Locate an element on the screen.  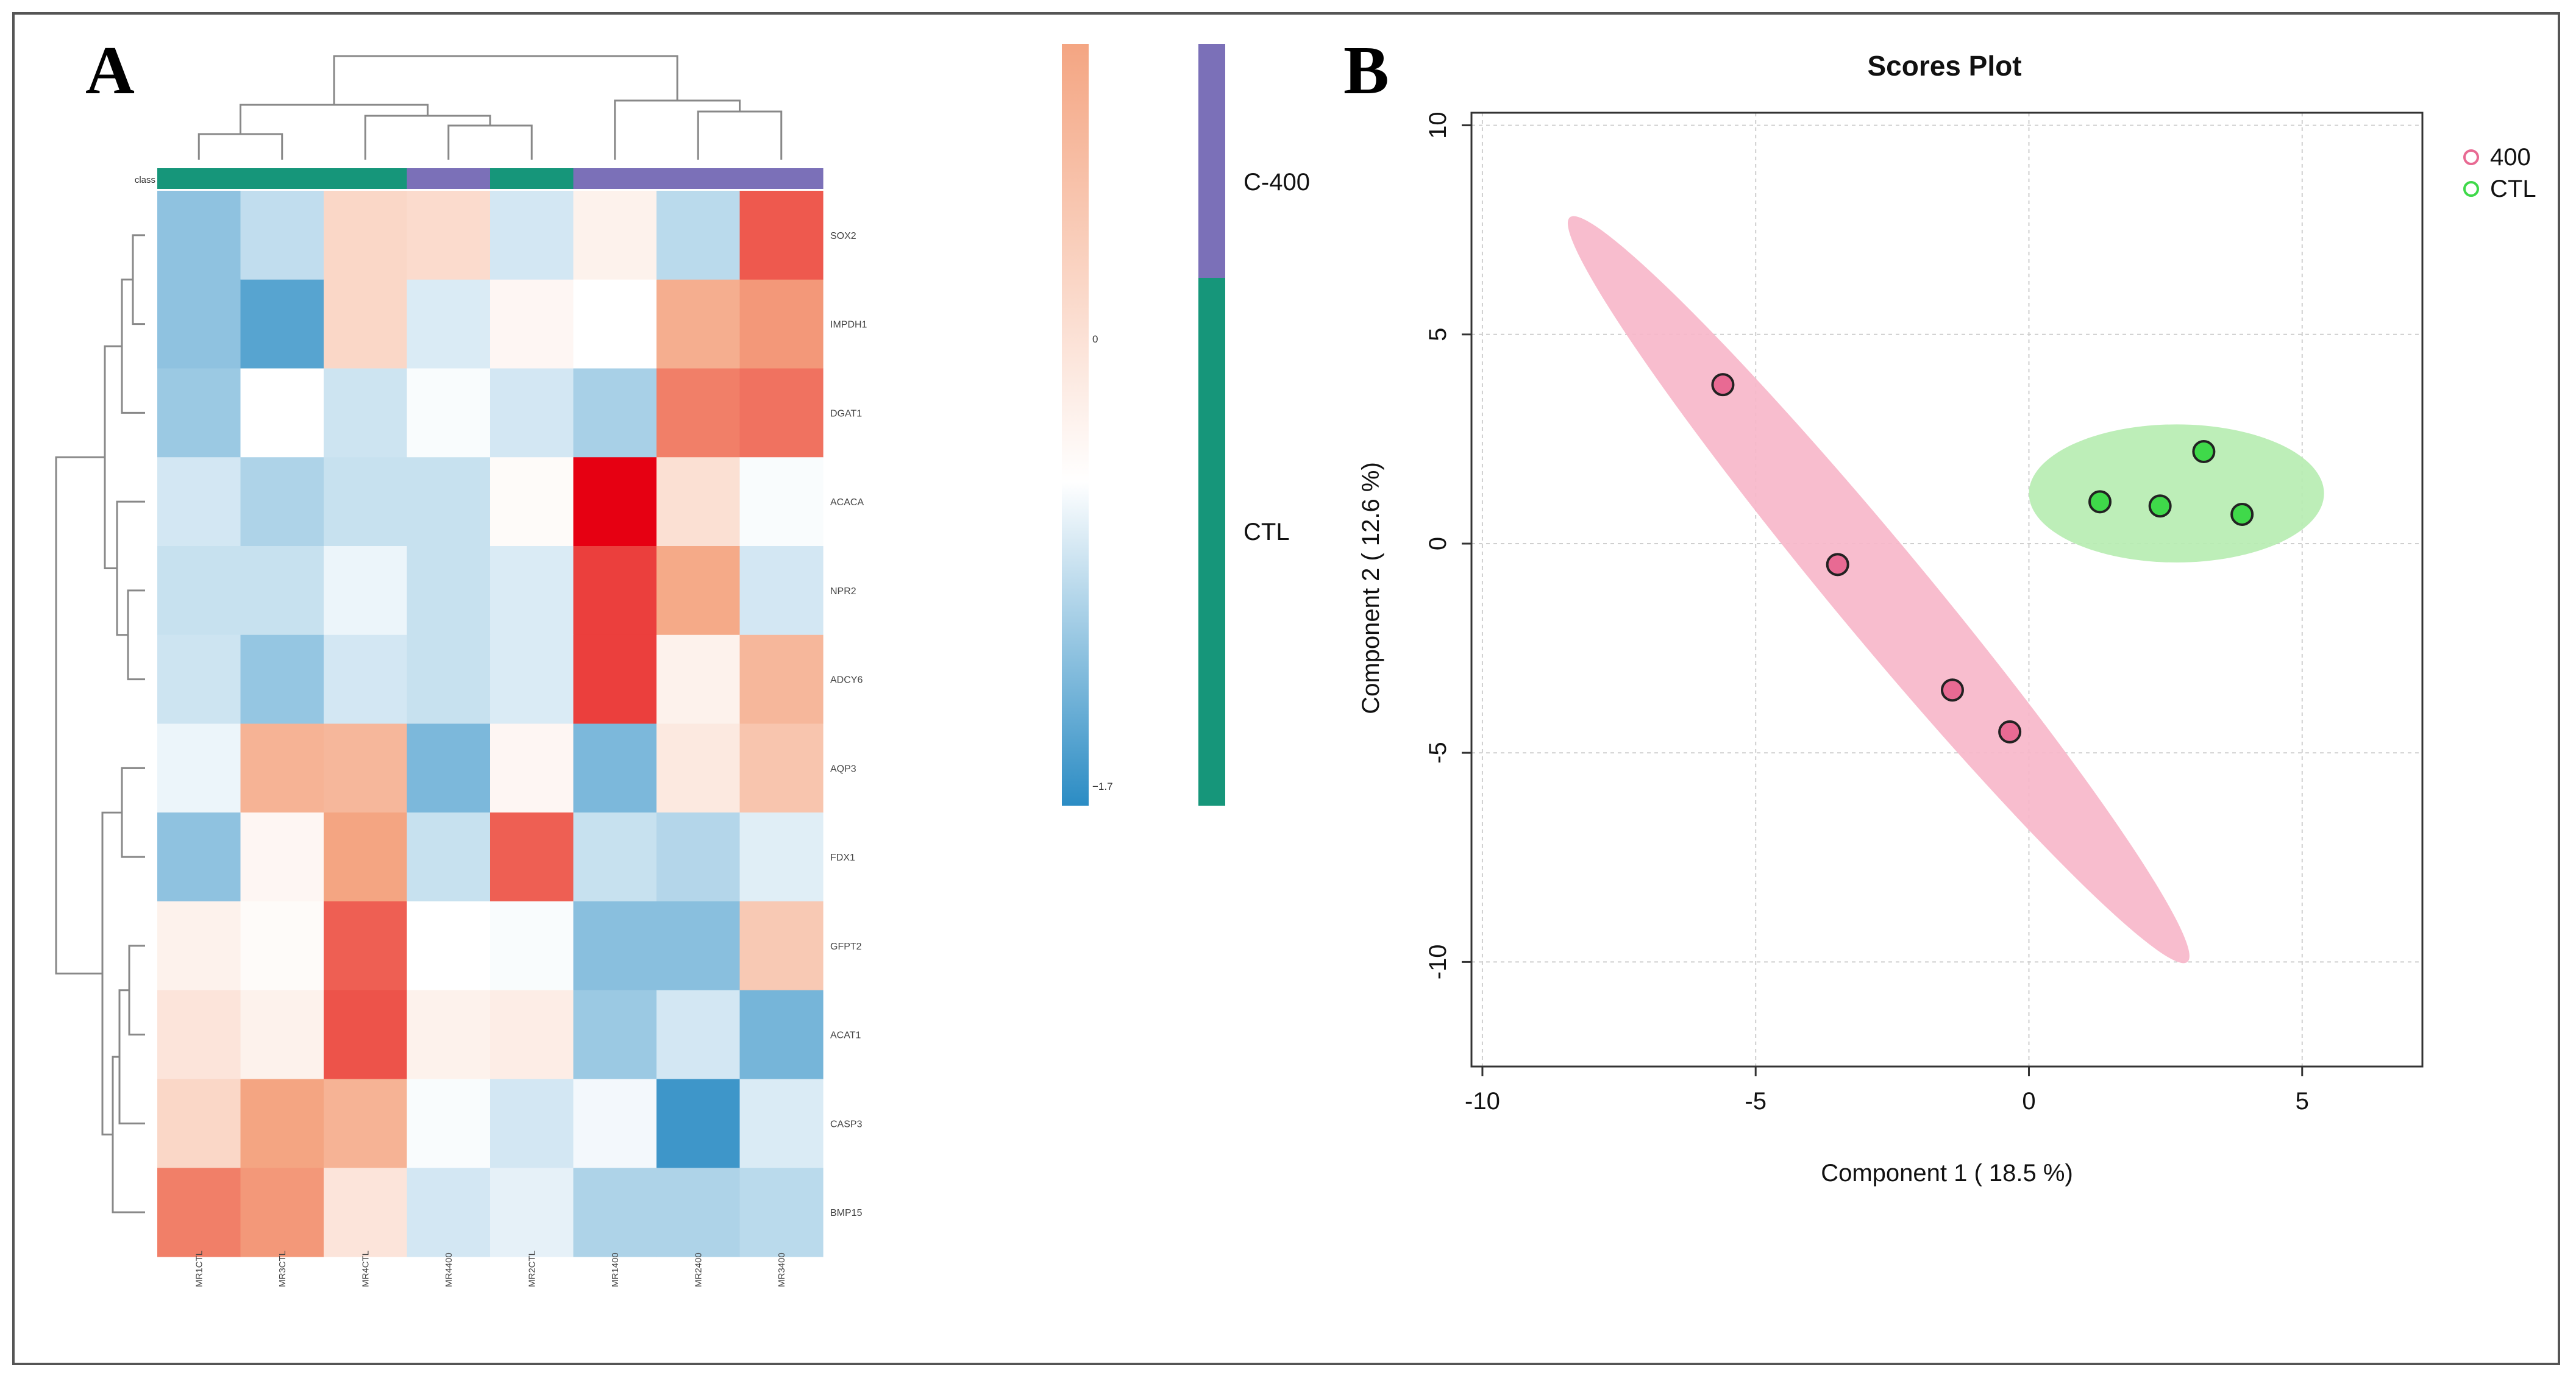
column-label: MR2CTL is located at coordinates (532, 1269).